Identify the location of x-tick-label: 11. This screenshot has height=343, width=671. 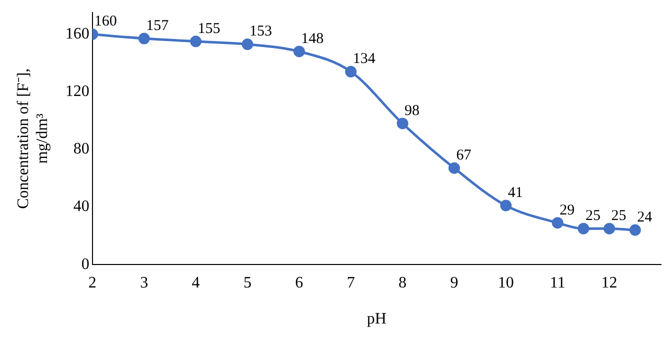
(558, 283).